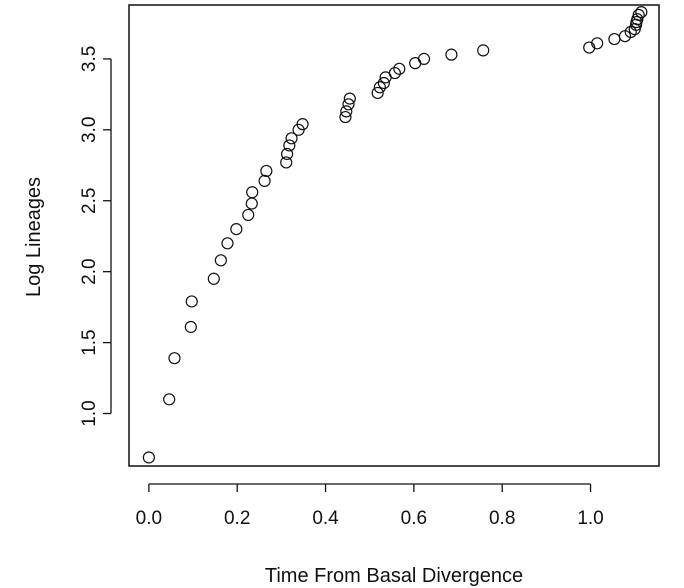 This screenshot has width=684, height=588. I want to click on x-tick-label: 1.0, so click(590, 518).